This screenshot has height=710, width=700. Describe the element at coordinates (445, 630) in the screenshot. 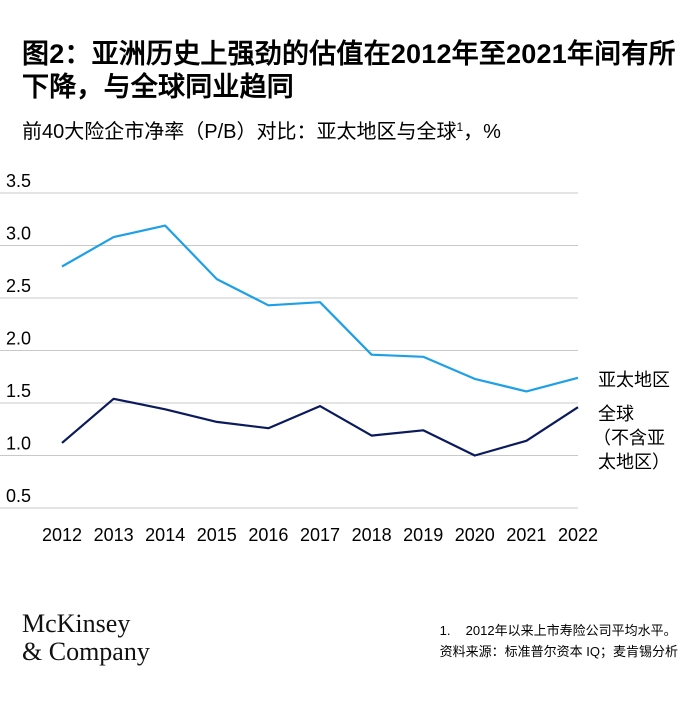

I see `footnote-number: 1.` at that location.